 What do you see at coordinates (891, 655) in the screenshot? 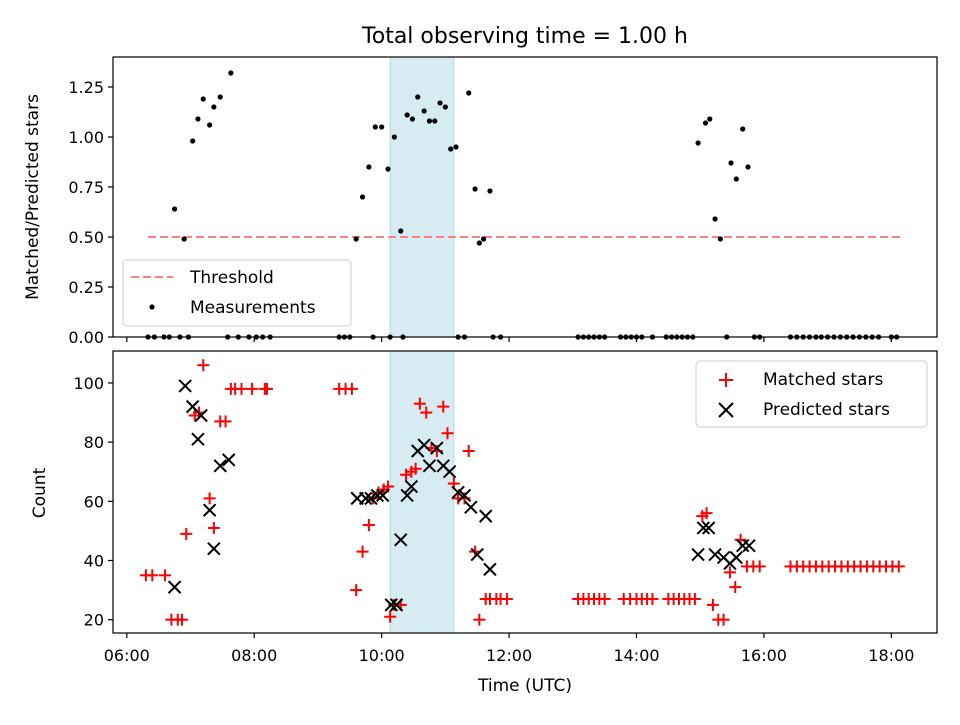
I see `x-tick-label: 18:00` at bounding box center [891, 655].